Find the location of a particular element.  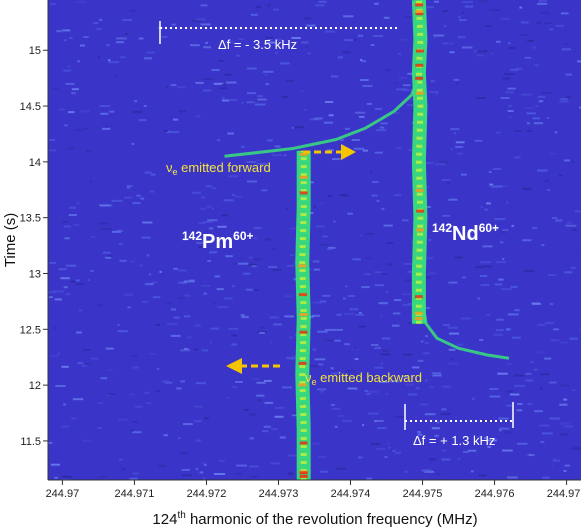

y-tick-label: 14.5 is located at coordinates (30, 107).